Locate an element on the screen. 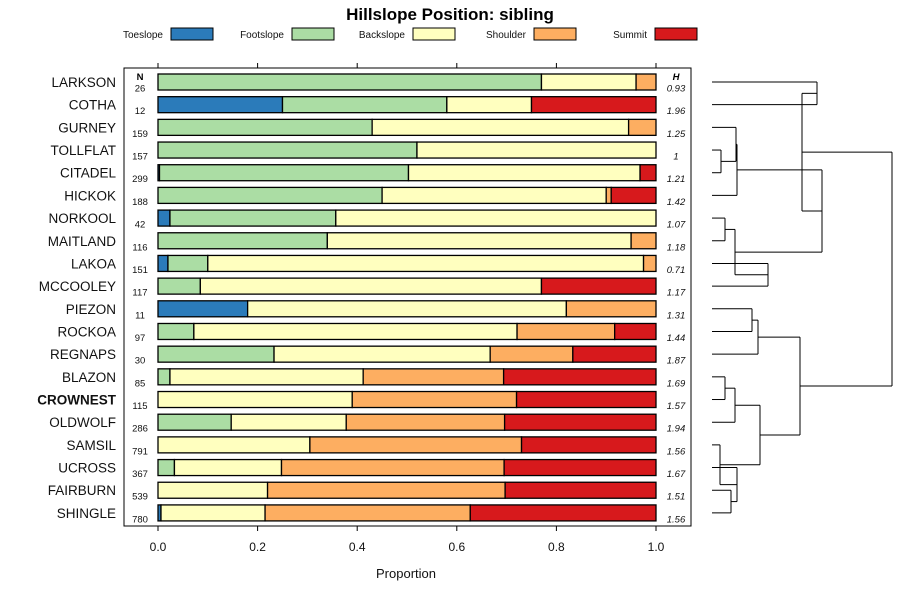 This screenshot has width=900, height=600. legend: Toeslope Footslope Backslope Shoulder Summit is located at coordinates (410, 34).